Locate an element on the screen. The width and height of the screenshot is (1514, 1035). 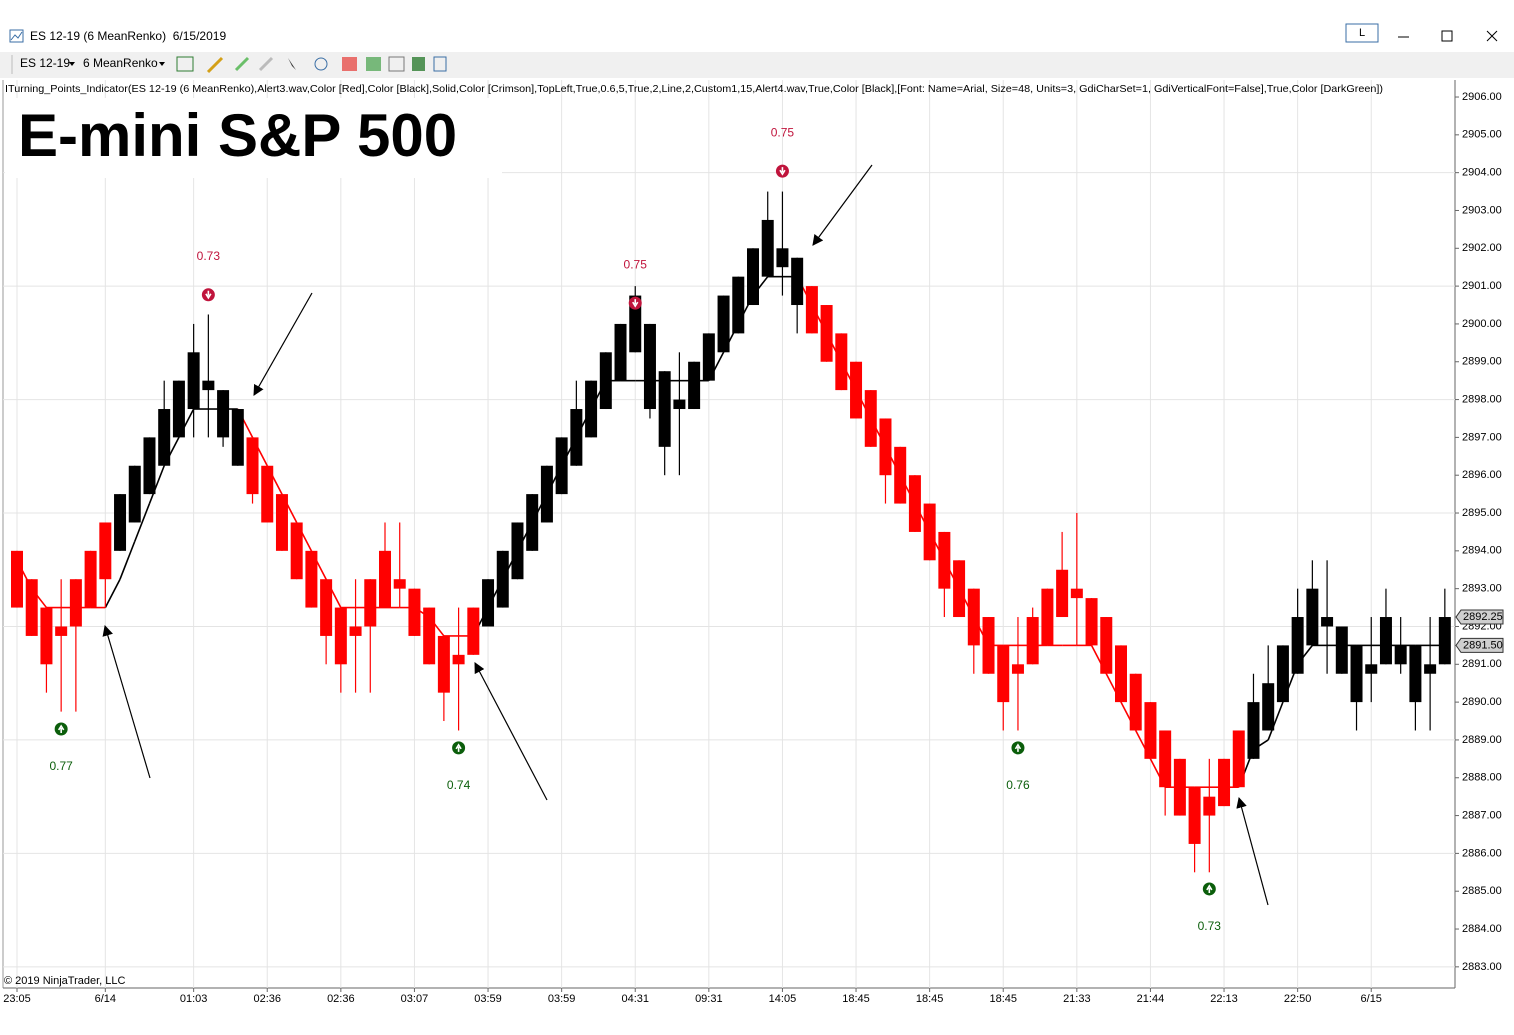
y-tick-label: 2901.00 is located at coordinates (1482, 286).